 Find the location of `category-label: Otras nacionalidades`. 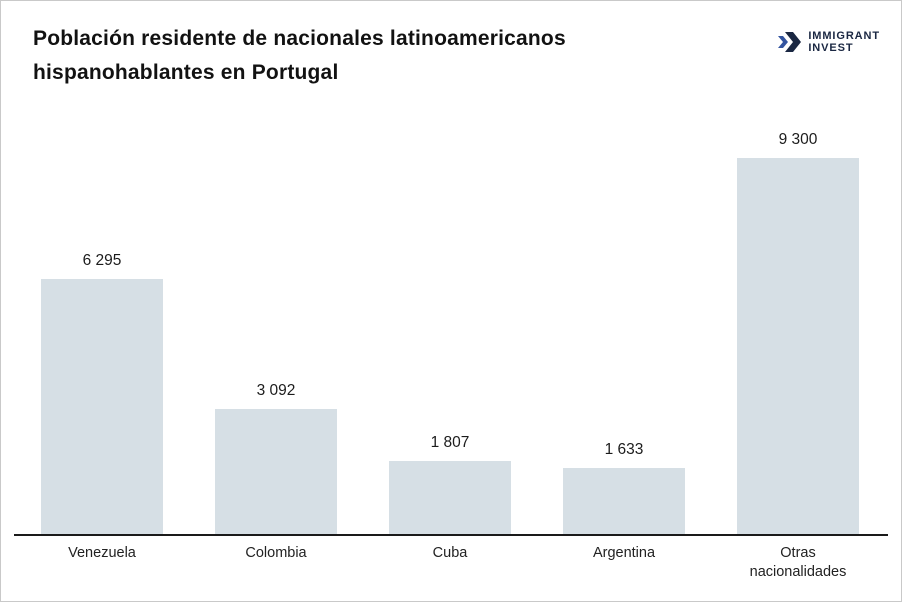

category-label: Otras nacionalidades is located at coordinates (798, 562).